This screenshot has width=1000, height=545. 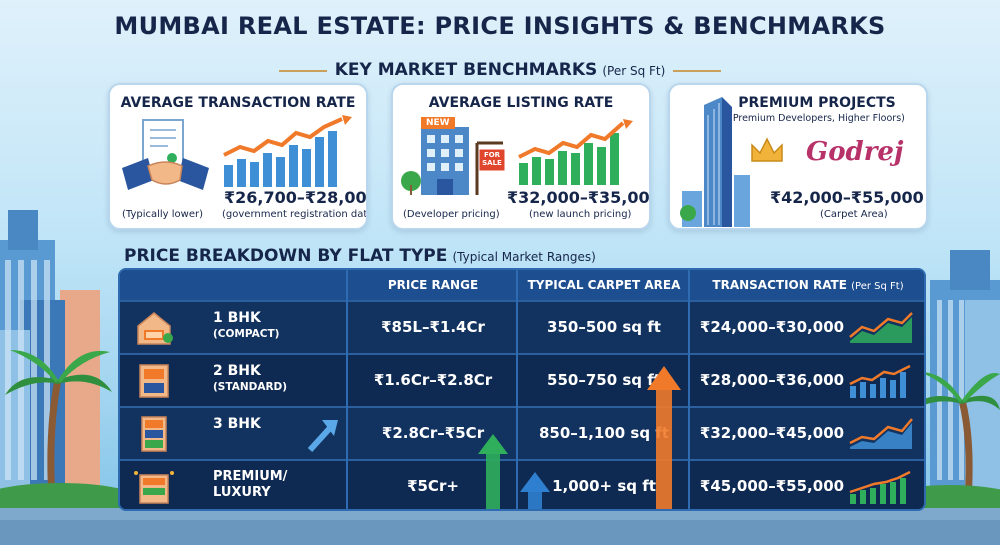 What do you see at coordinates (575, 152) in the screenshot?
I see `listing-trend-chart-icon` at bounding box center [575, 152].